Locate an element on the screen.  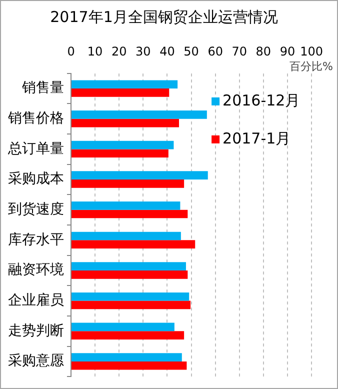
y-tick-label: 到货速度 is located at coordinates (36, 209).